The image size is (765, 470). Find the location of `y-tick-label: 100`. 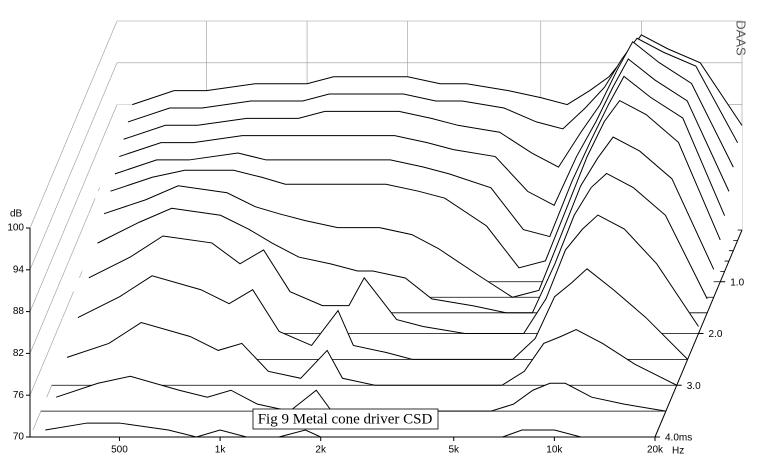

y-tick-label: 100 is located at coordinates (15, 228).